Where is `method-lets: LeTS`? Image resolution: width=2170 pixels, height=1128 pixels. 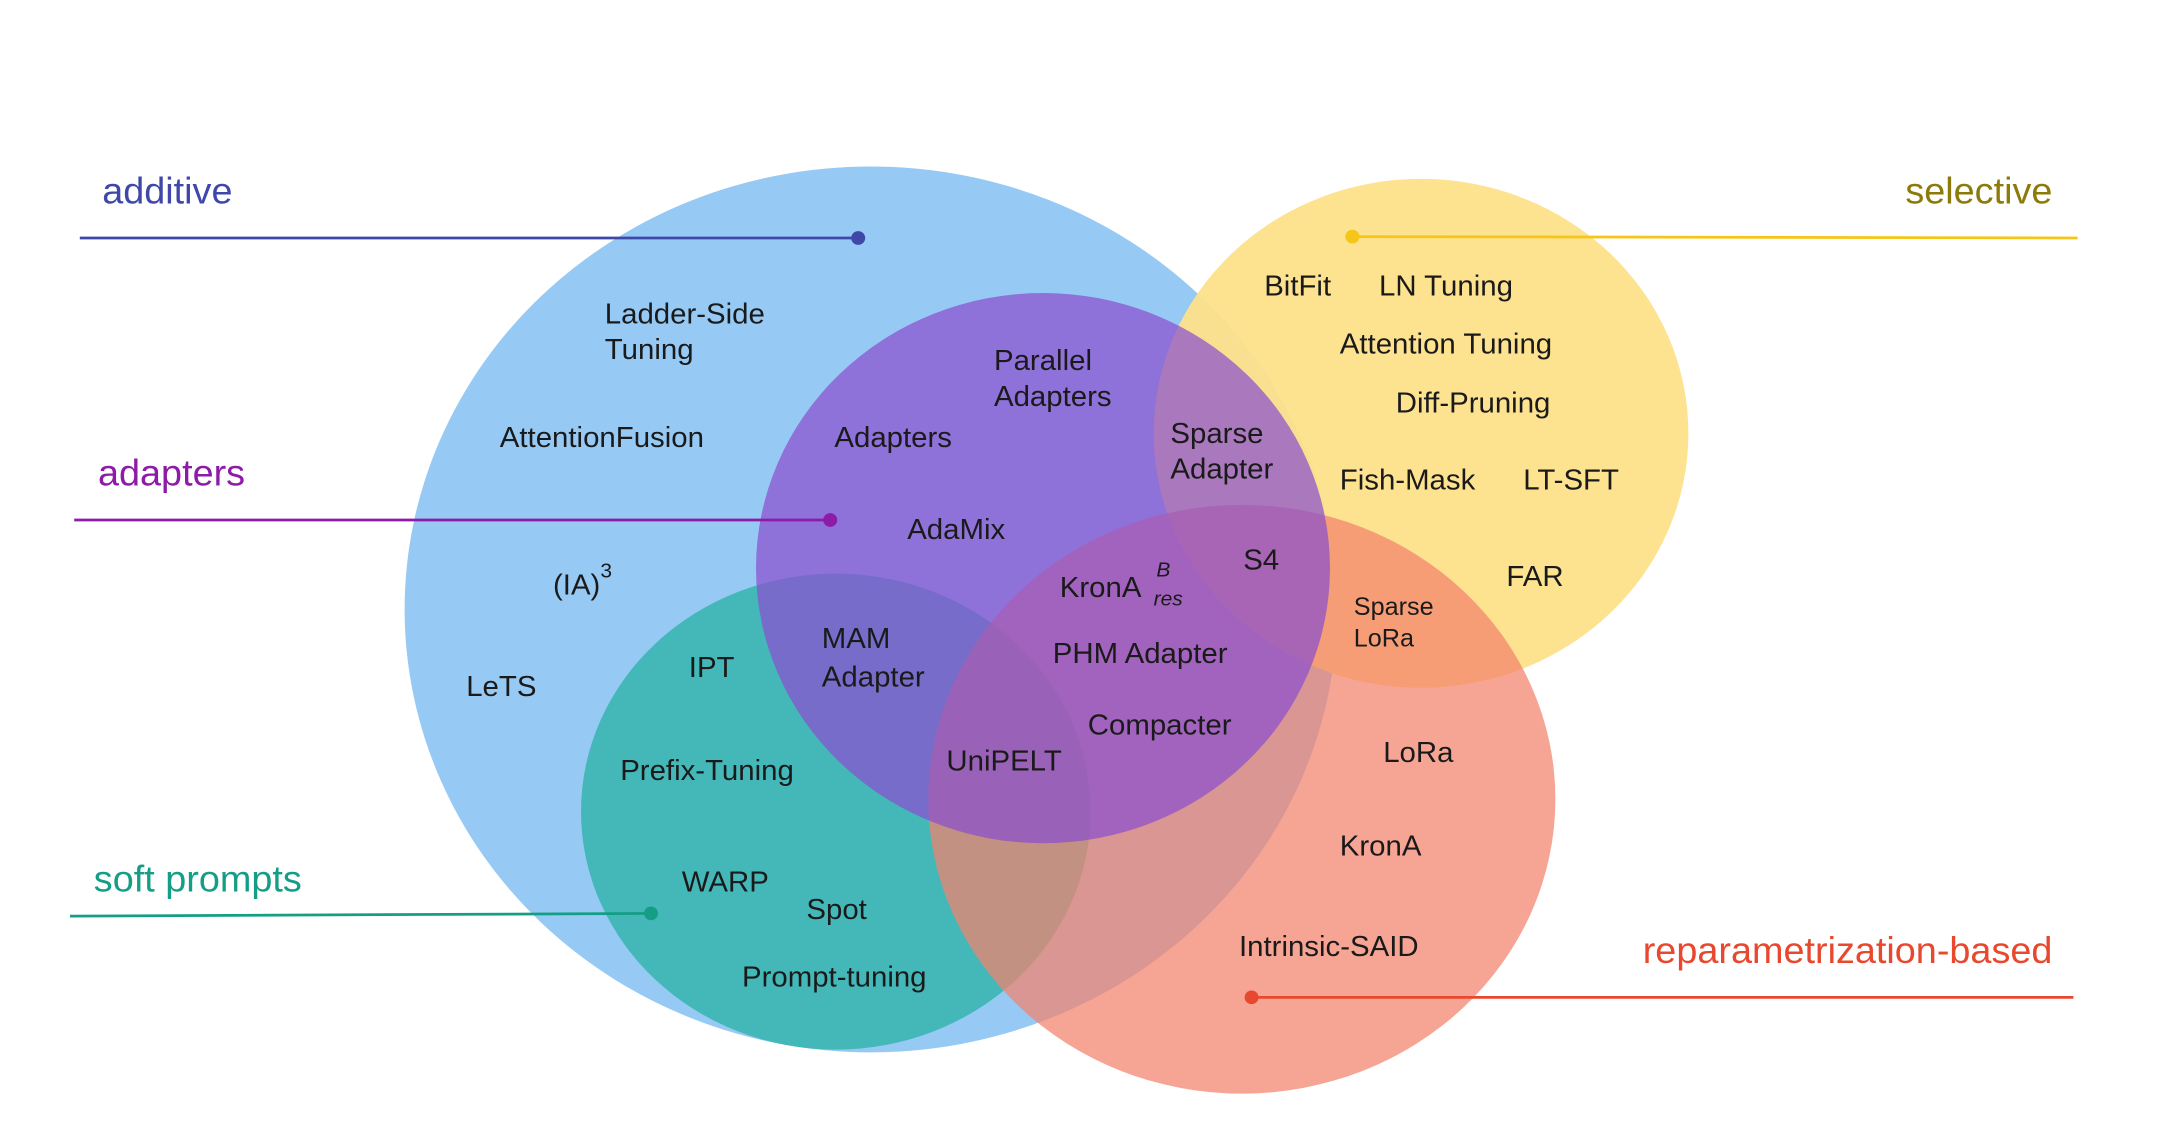 method-lets: LeTS is located at coordinates (501, 687).